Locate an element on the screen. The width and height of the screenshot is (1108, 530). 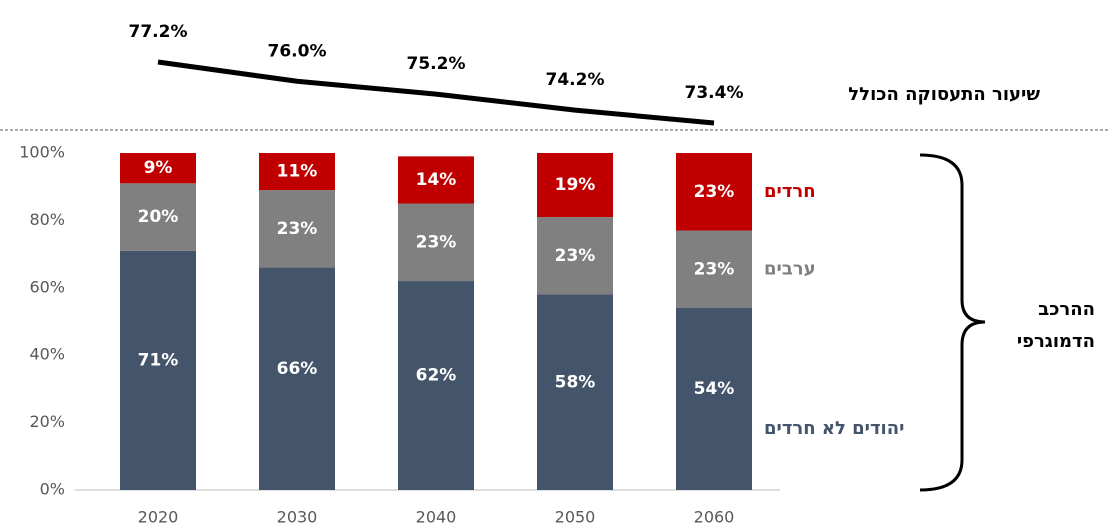
annotation: הדמוגרפי is located at coordinates (1056, 341).